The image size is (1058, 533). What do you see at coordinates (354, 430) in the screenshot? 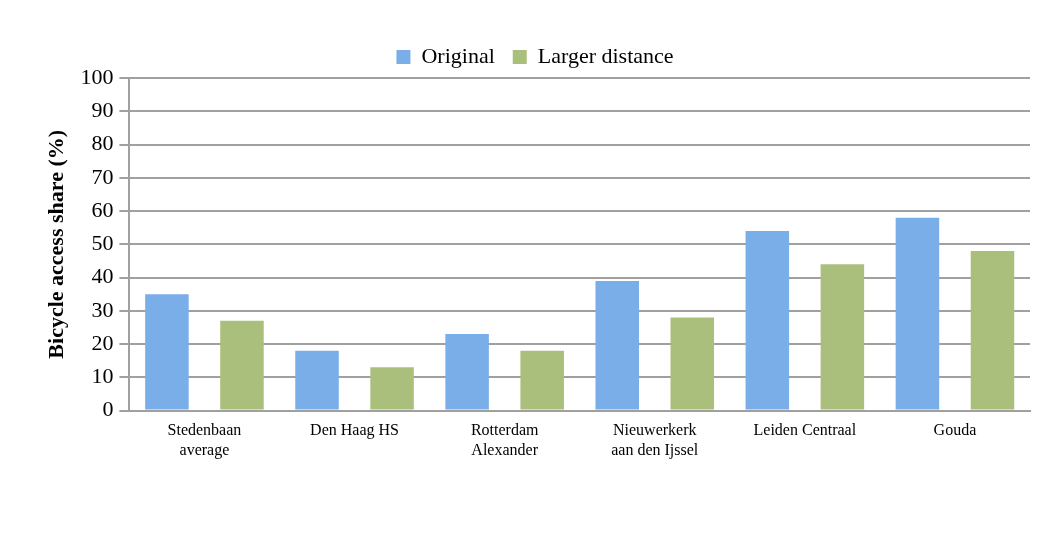
I see `x-tick-label: Den Haag HS` at bounding box center [354, 430].